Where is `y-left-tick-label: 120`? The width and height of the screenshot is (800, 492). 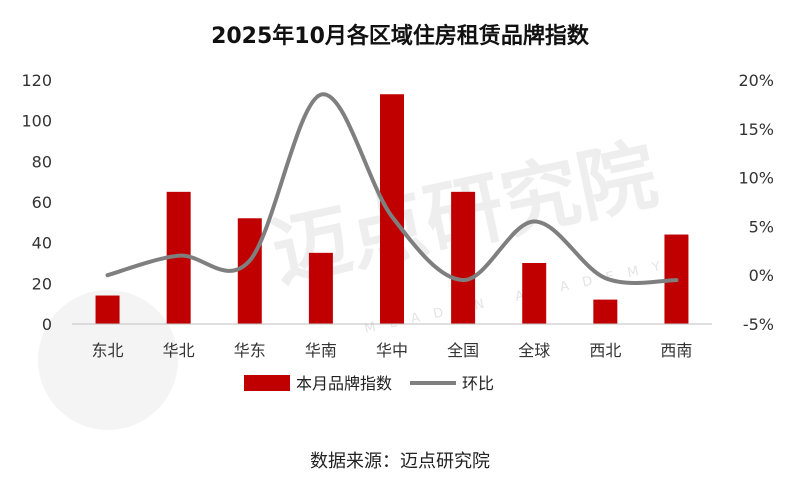 y-left-tick-label: 120 is located at coordinates (36, 80).